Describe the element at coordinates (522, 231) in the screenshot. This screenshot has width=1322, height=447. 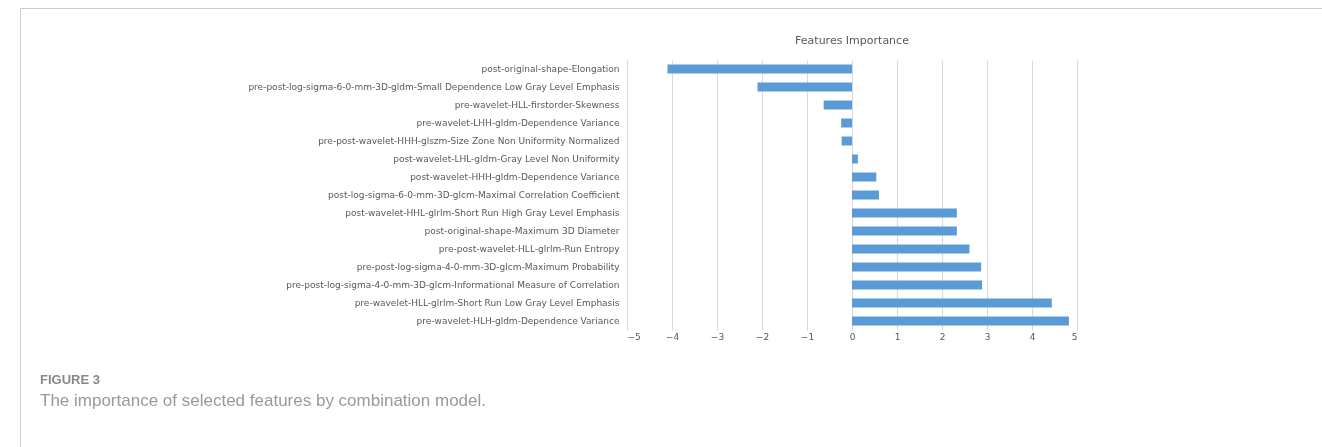
I see `y-tick-label: post-original-shape-Maximum 3D Diameter` at that location.